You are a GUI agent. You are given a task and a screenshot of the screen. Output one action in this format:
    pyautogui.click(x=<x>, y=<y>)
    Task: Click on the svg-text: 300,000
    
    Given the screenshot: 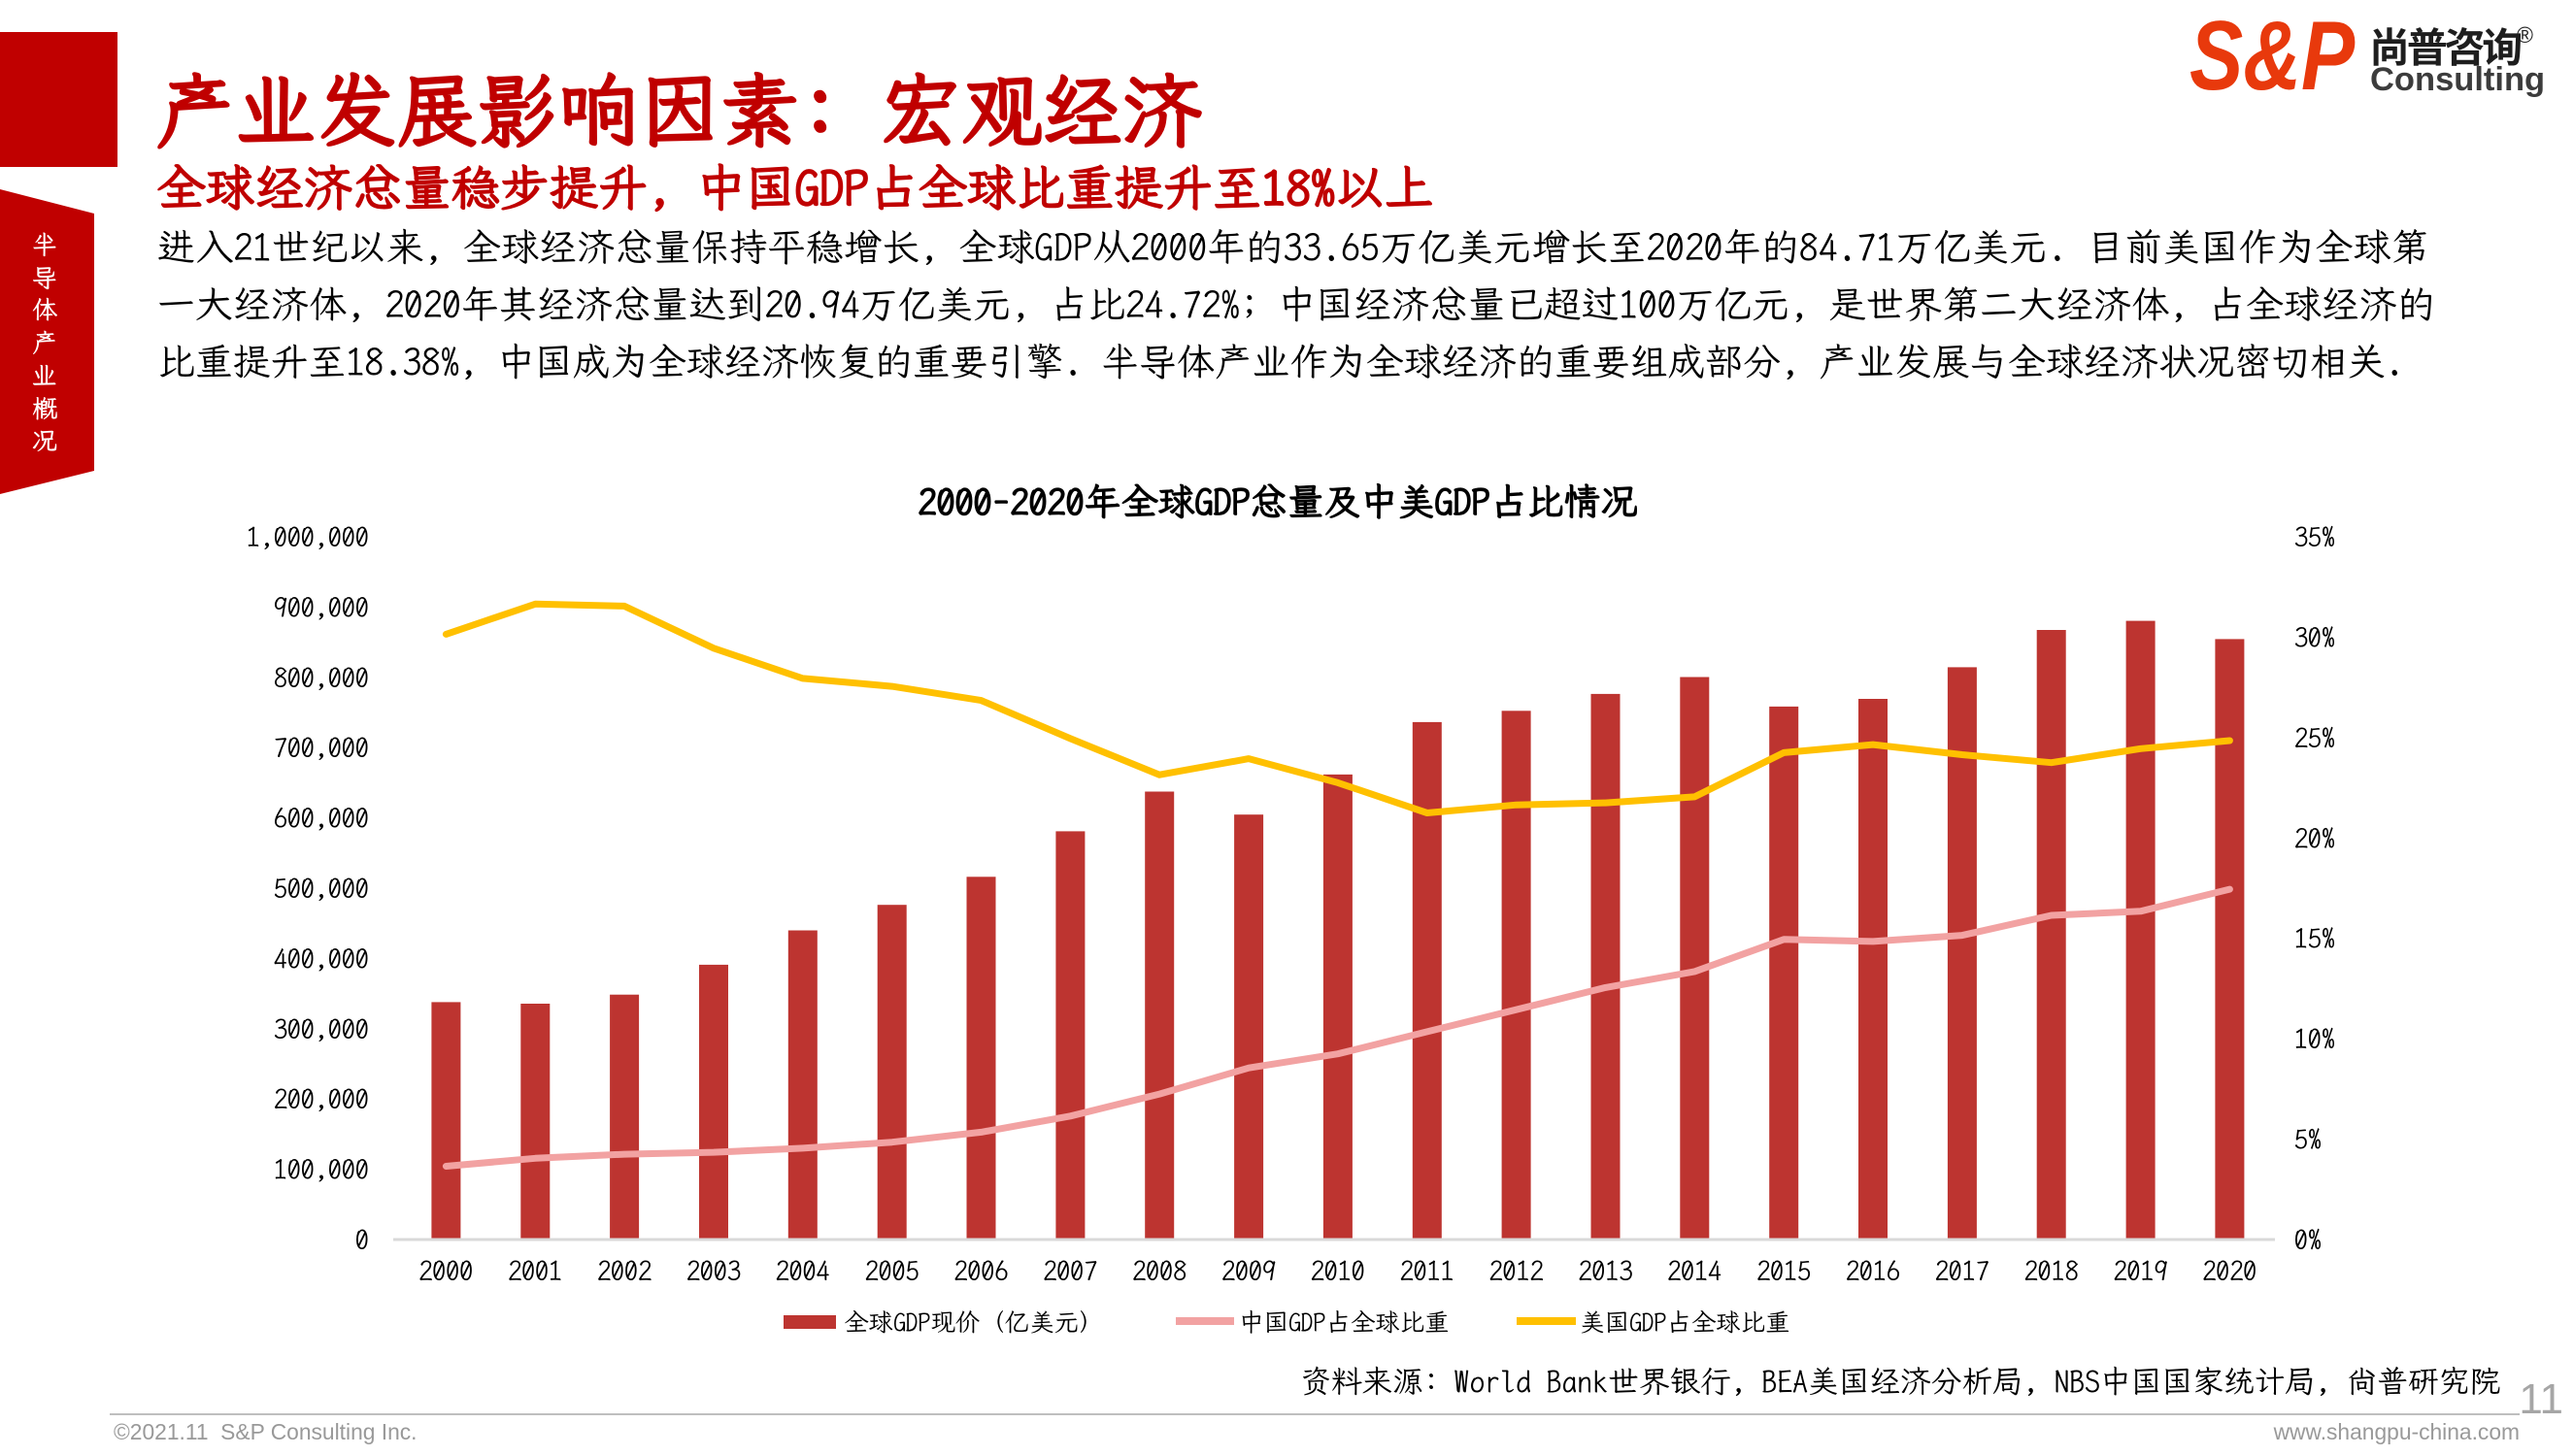 What is the action you would take?
    pyautogui.click(x=321, y=1028)
    